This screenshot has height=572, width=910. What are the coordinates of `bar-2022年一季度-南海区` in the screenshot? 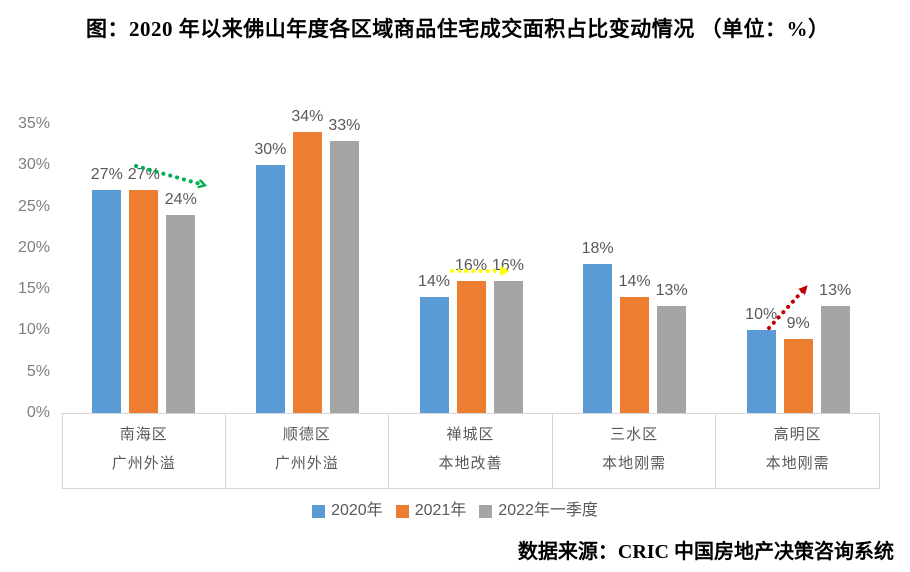 It's located at (181, 313).